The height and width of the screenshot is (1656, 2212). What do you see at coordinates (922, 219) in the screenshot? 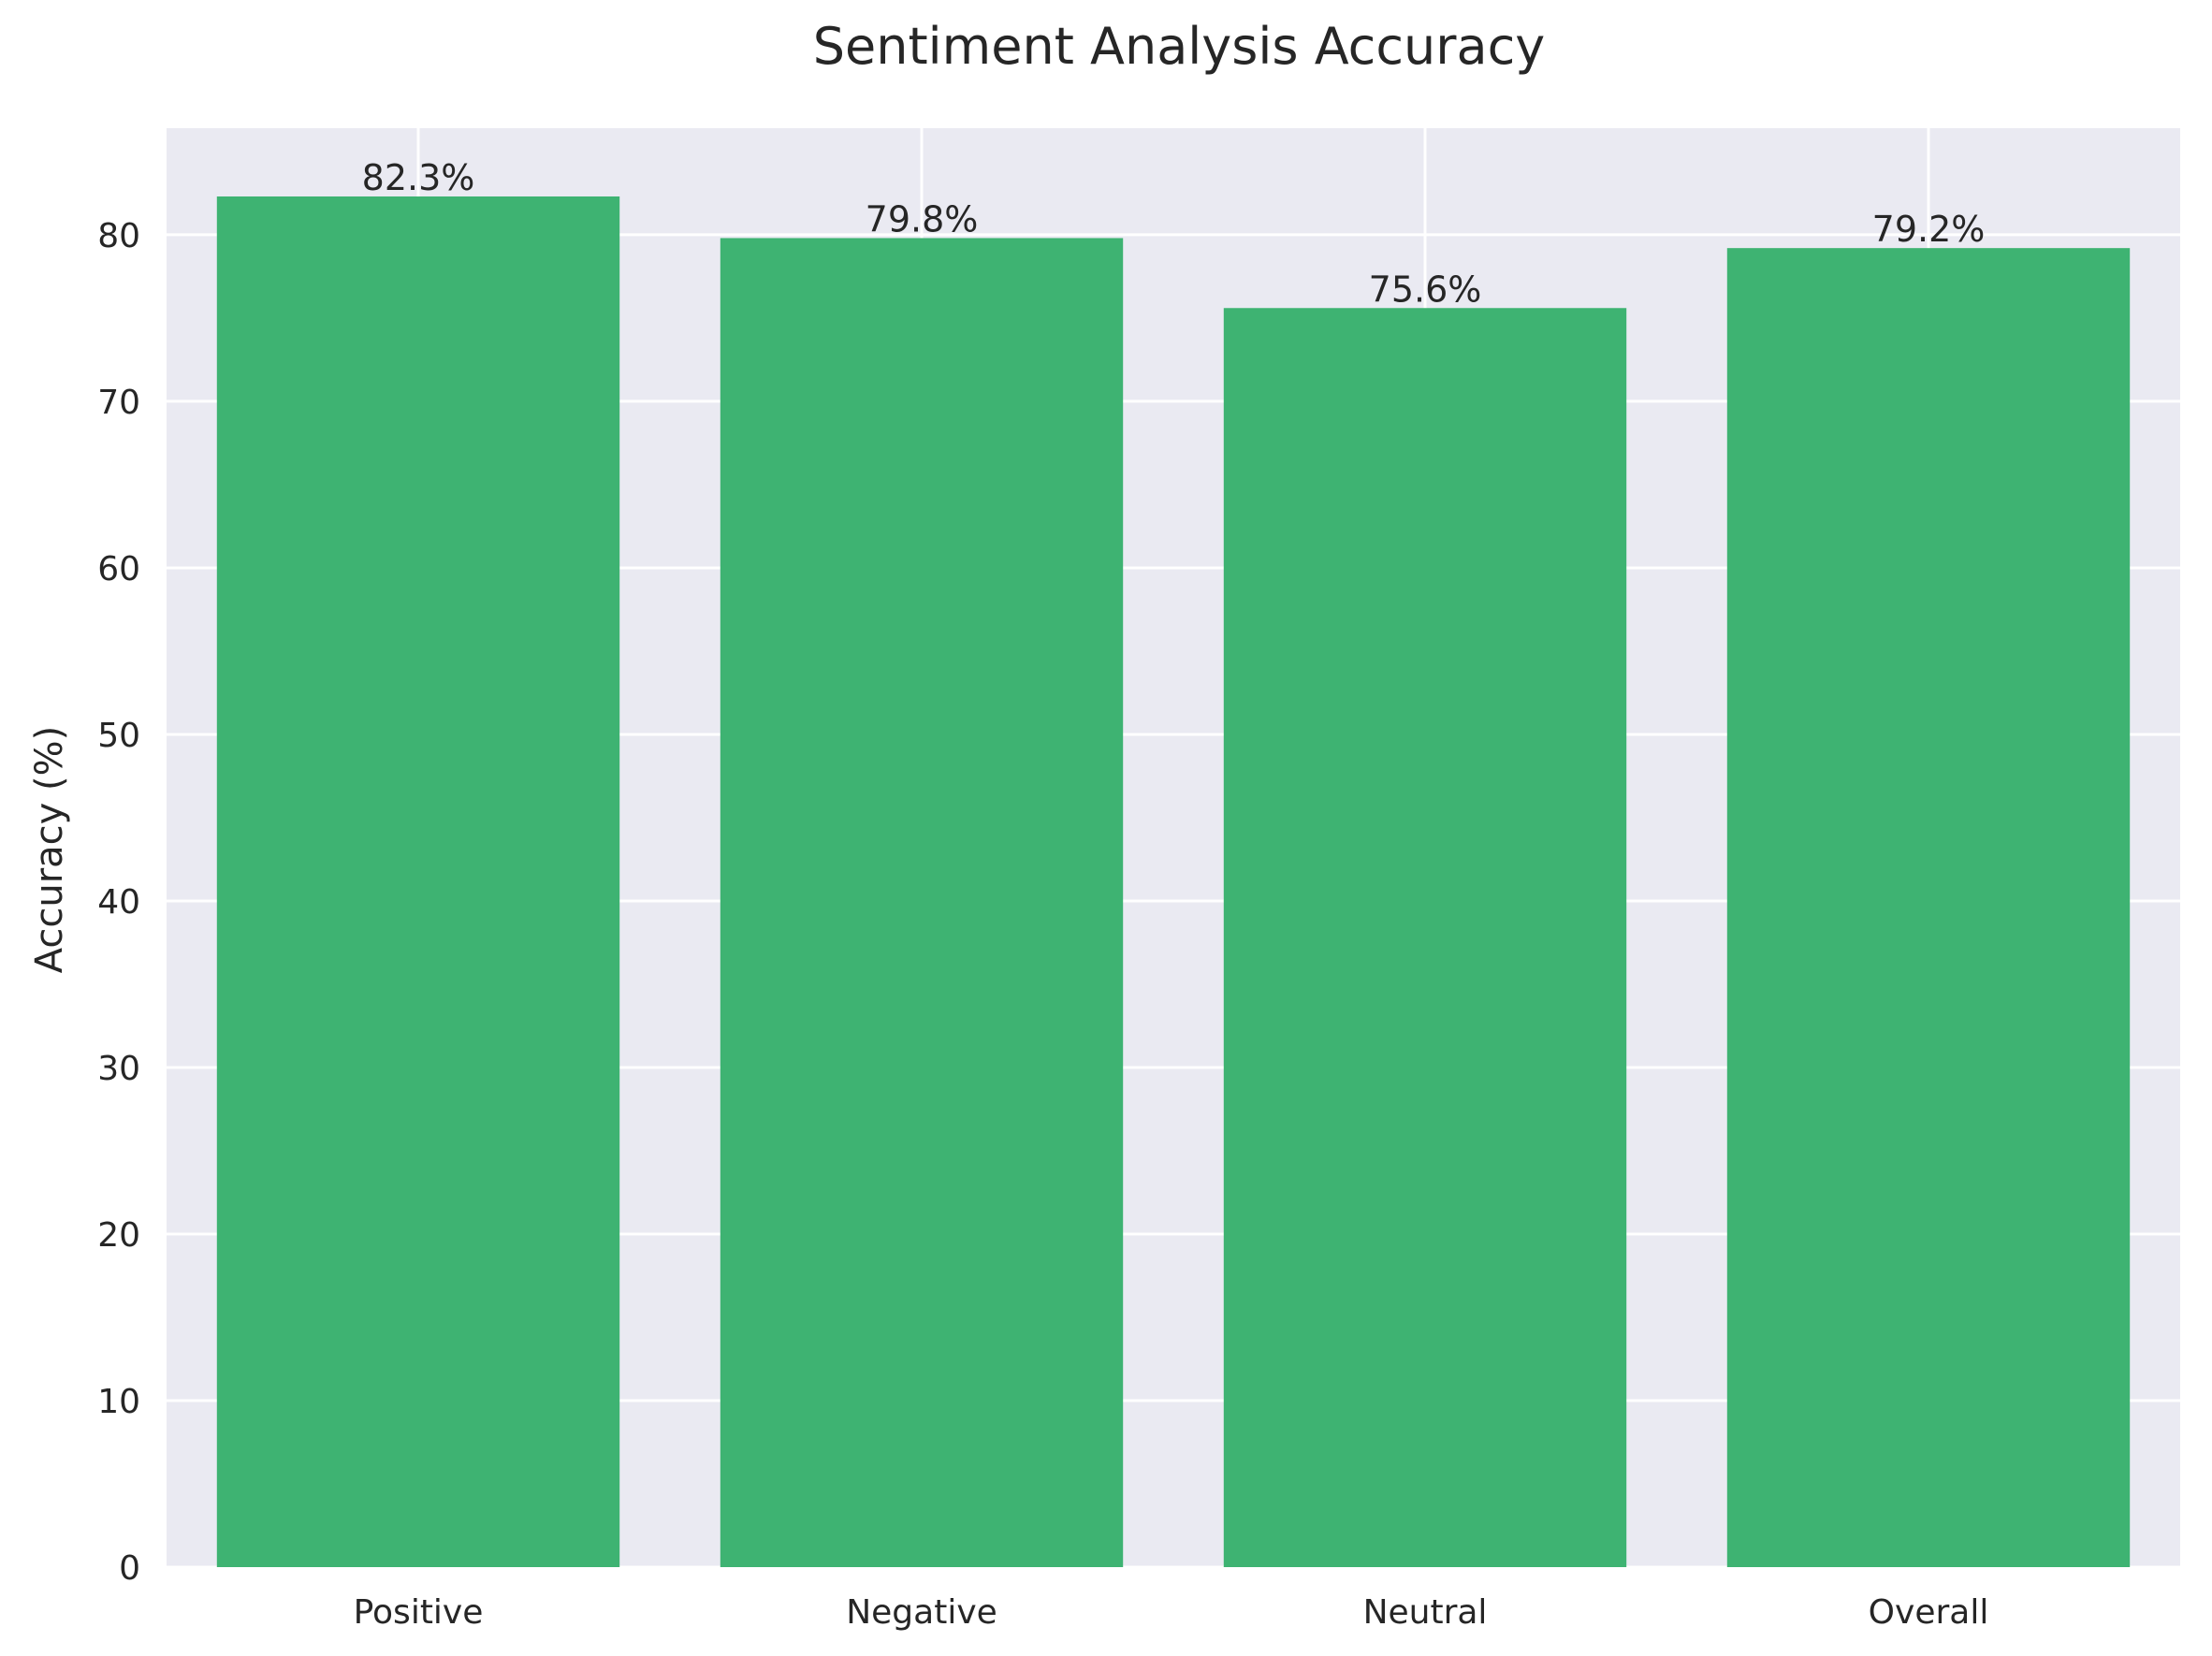
I see `data-label-negative: 79.8%` at bounding box center [922, 219].